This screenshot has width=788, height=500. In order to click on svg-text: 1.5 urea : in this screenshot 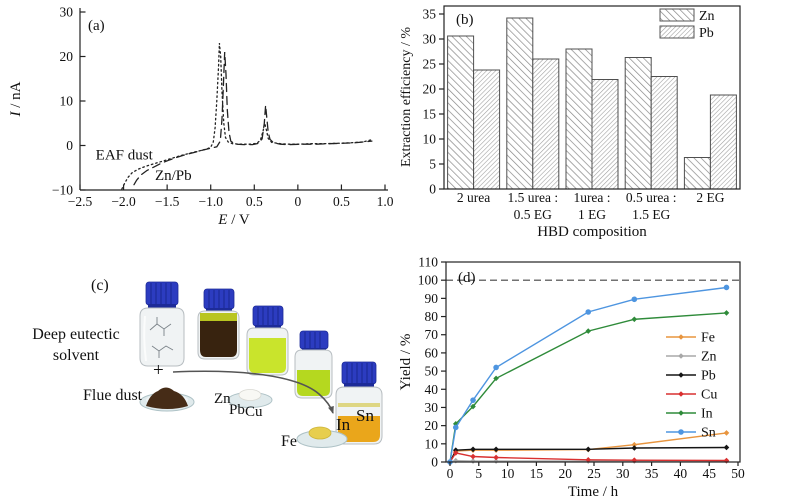, I will do `click(532, 197)`.